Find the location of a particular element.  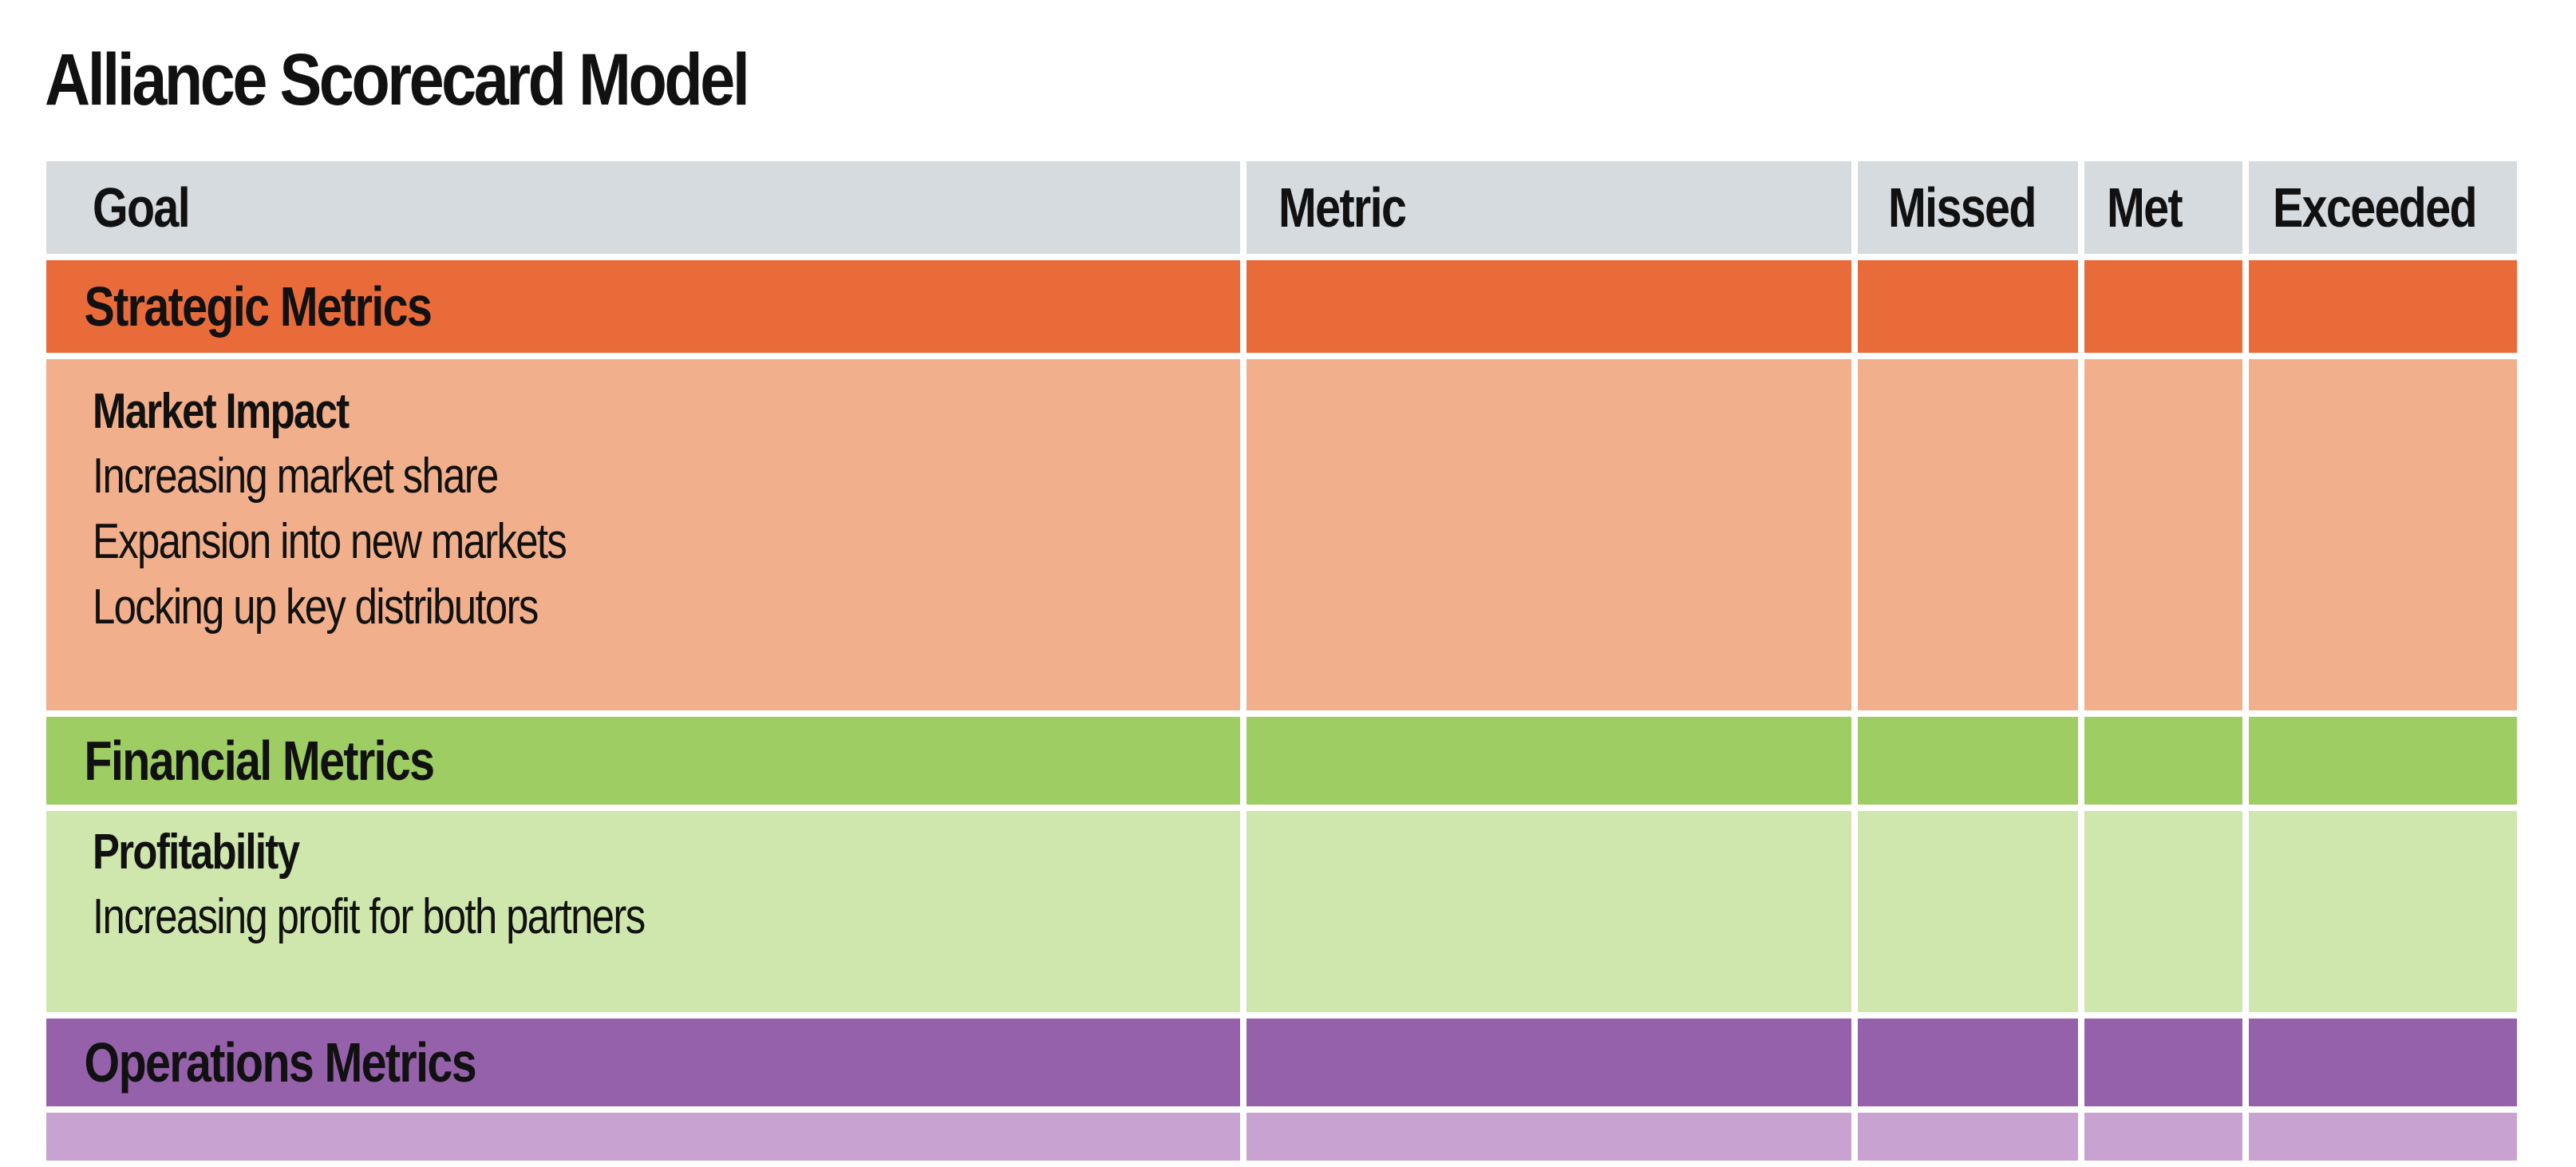

column-header-metric: Metric is located at coordinates (1549, 208).